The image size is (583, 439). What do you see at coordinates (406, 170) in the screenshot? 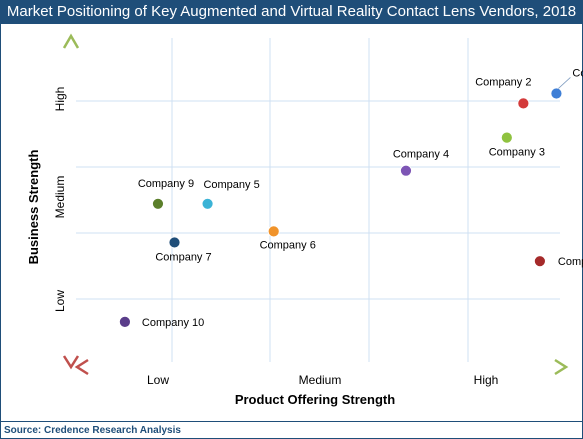
I see `company-4-point` at bounding box center [406, 170].